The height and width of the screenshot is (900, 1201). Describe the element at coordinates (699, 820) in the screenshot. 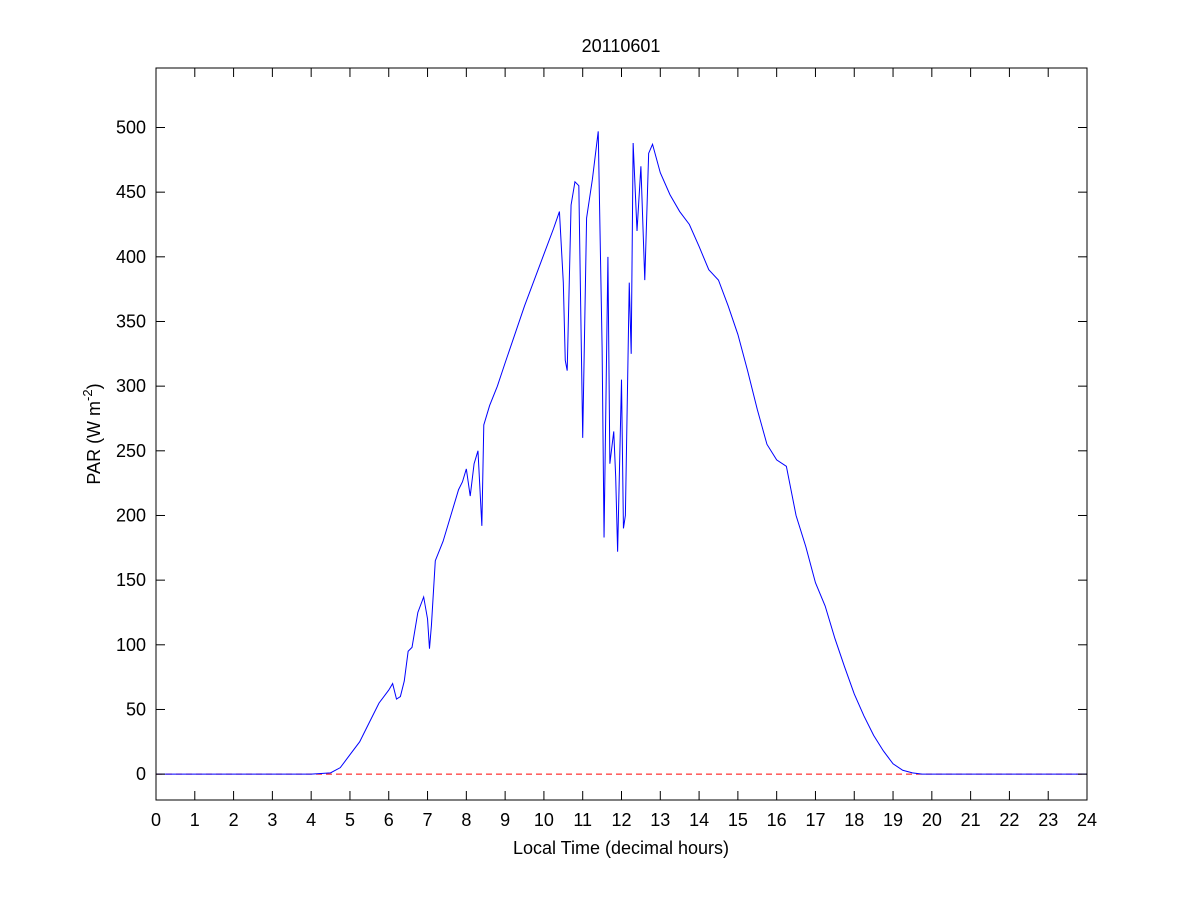

I see `x-tick-label: 14` at that location.